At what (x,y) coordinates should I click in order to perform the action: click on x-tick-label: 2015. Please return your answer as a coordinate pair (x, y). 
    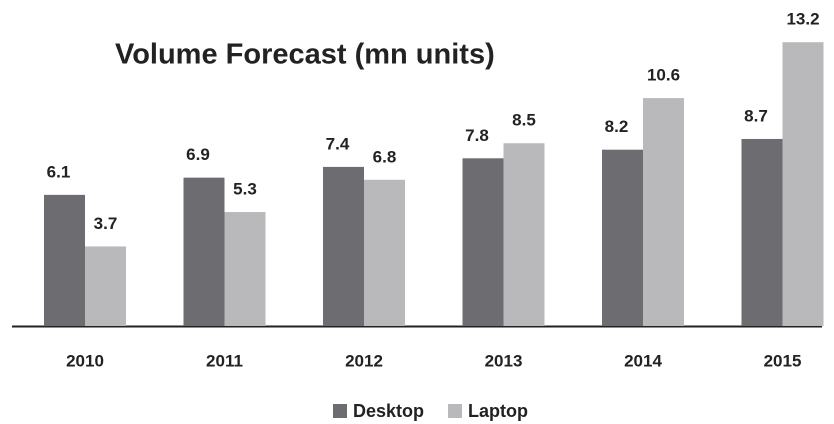
    Looking at the image, I should click on (783, 360).